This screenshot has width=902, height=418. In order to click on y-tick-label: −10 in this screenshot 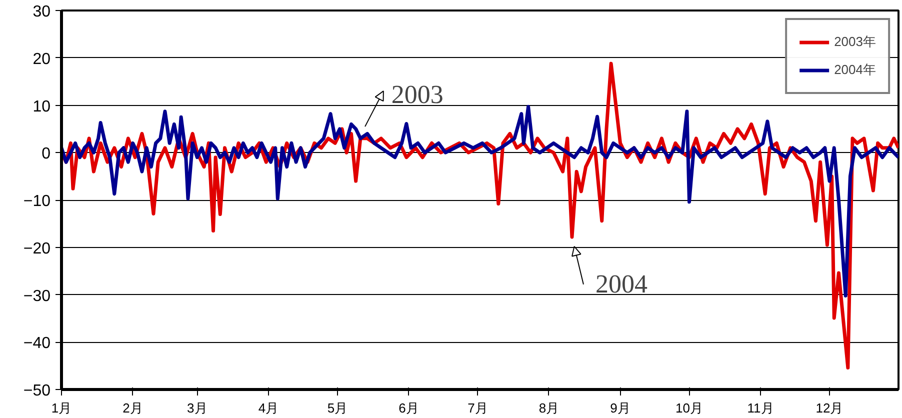, I will do `click(37, 201)`.